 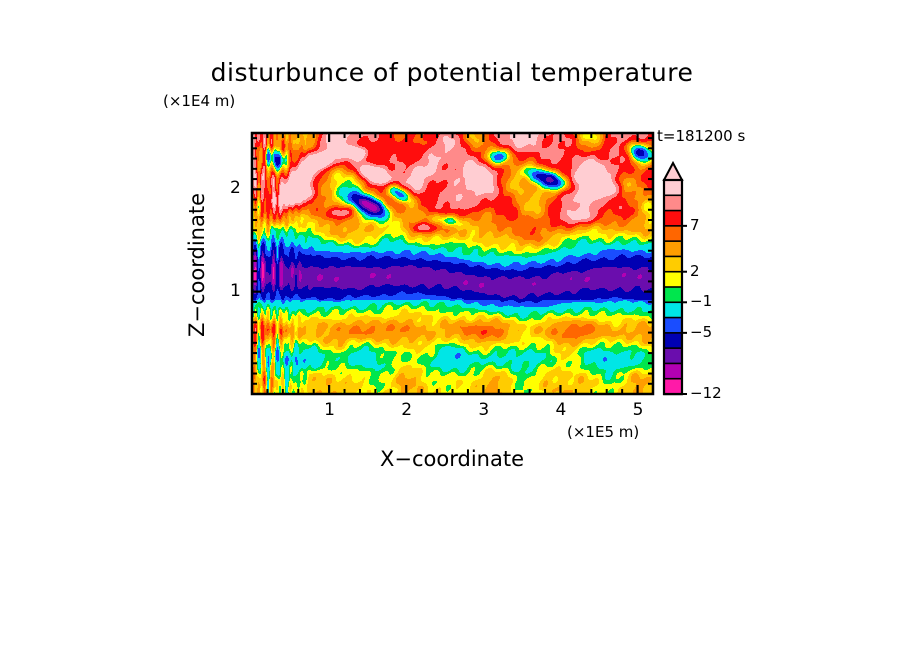 What do you see at coordinates (199, 101) in the screenshot?
I see `z-units-label: (×1E4 m)` at bounding box center [199, 101].